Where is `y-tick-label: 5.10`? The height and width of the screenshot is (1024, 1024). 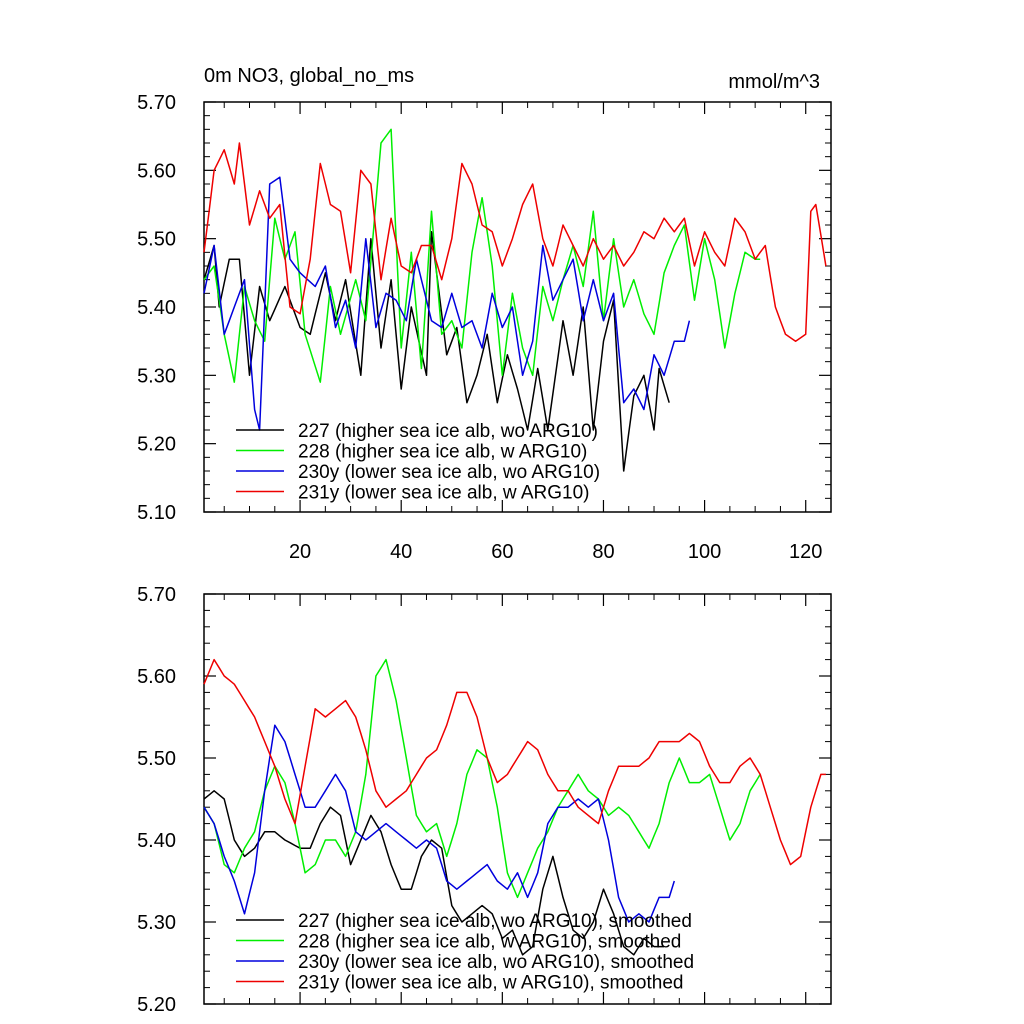 y-tick-label: 5.10 is located at coordinates (156, 513).